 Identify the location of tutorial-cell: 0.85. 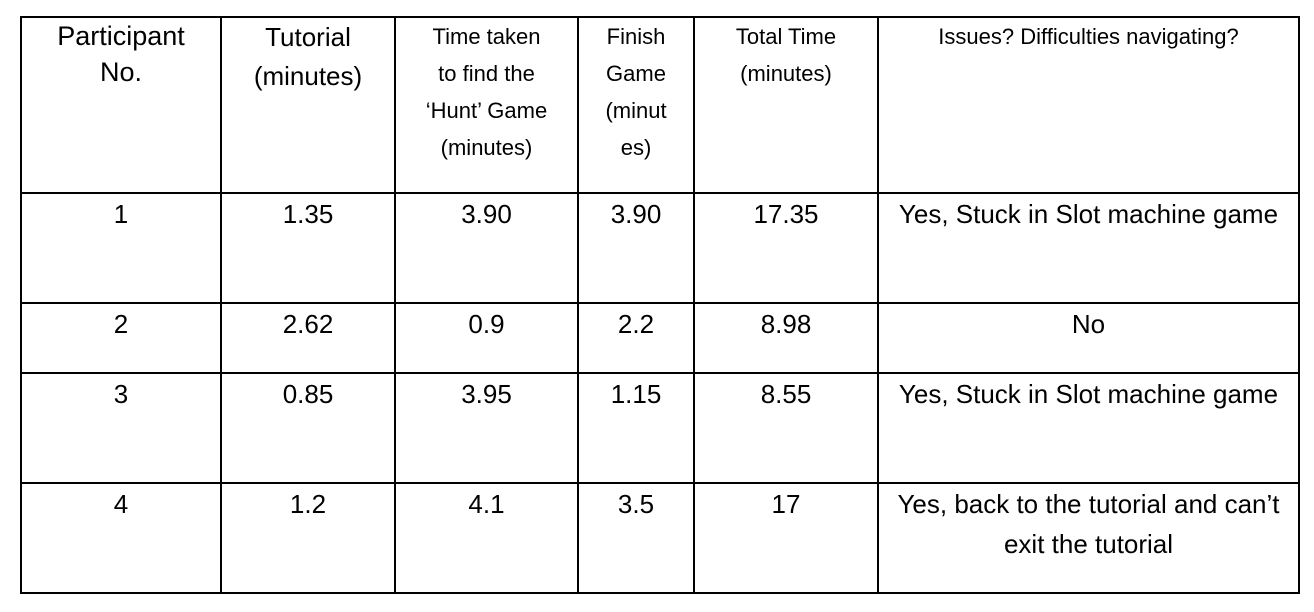
(308, 428).